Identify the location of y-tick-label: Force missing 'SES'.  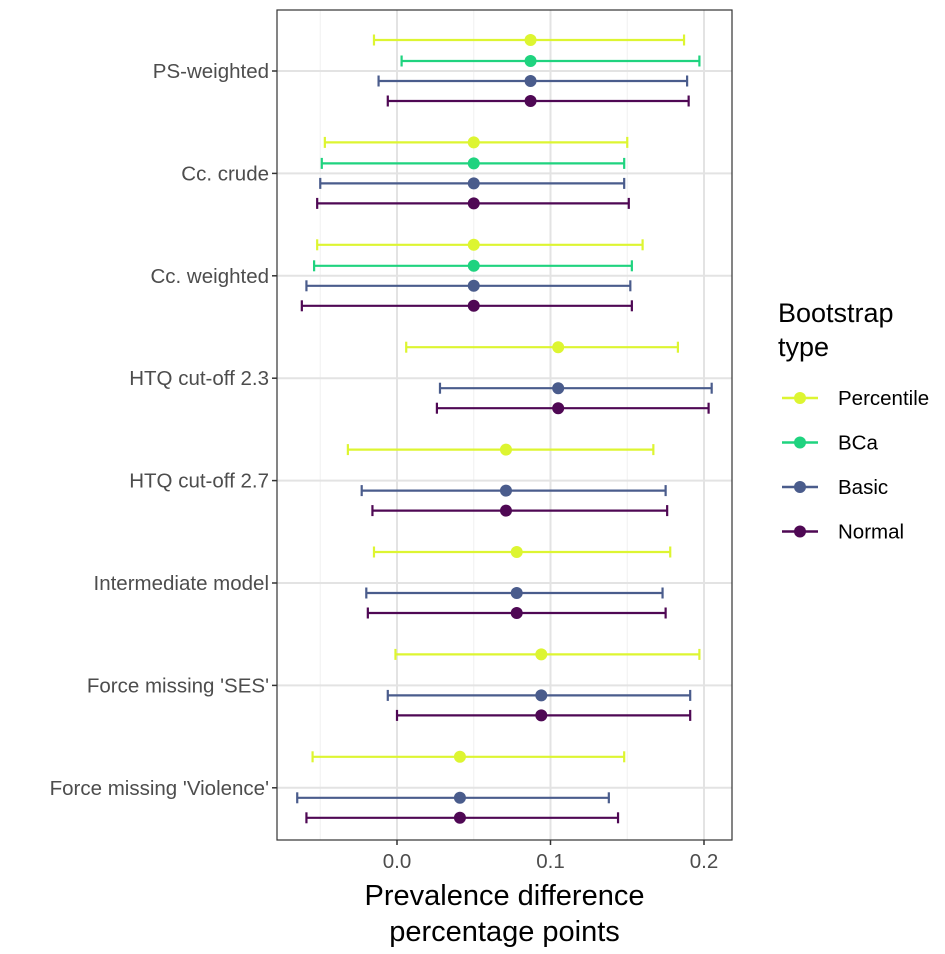
(178, 685).